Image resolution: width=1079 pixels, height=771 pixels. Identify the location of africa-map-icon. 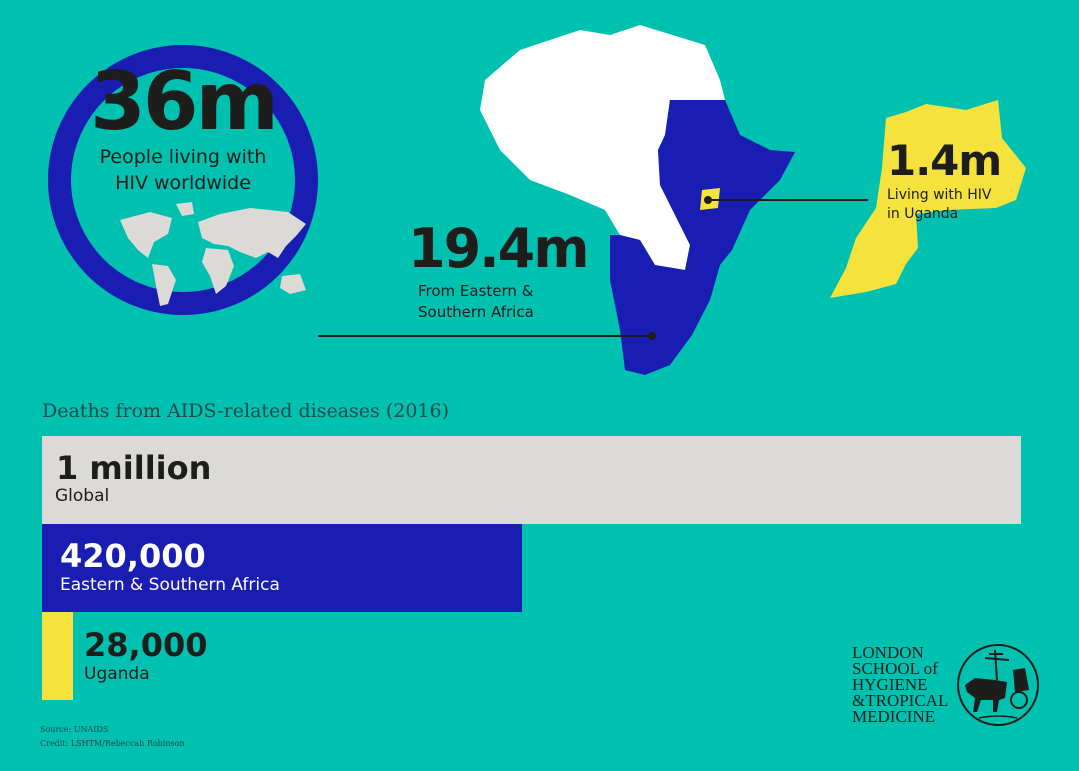
(637, 200).